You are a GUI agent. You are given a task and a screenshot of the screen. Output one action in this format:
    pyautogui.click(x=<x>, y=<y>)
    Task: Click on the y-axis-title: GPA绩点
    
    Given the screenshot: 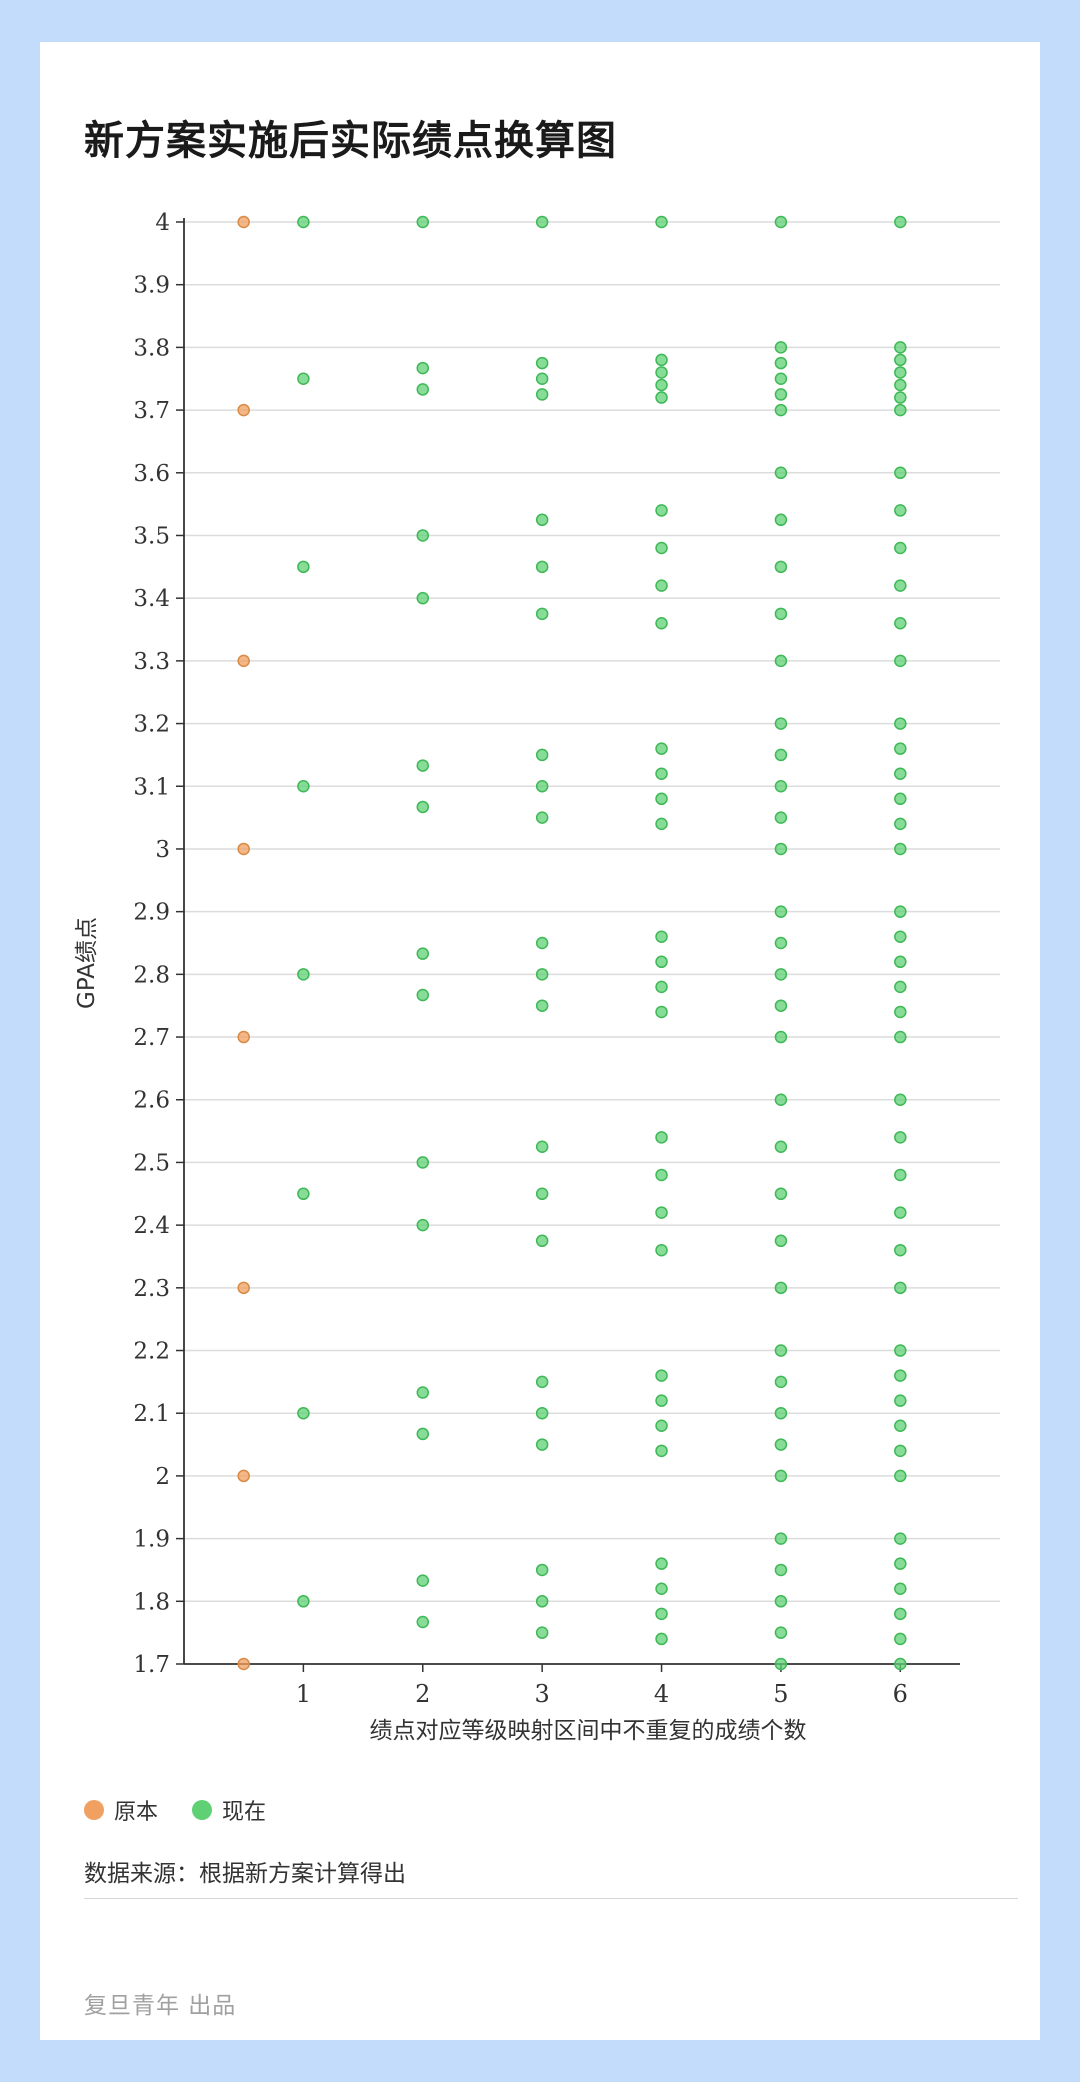 What is the action you would take?
    pyautogui.click(x=87, y=963)
    